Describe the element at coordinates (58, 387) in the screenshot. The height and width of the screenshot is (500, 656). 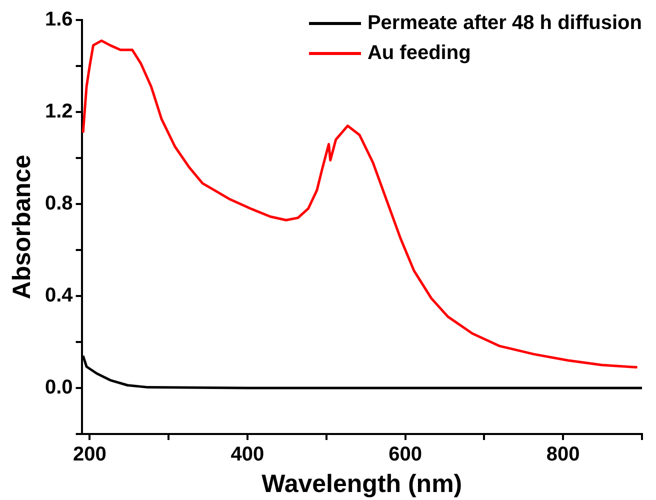
I see `text: 0.0` at that location.